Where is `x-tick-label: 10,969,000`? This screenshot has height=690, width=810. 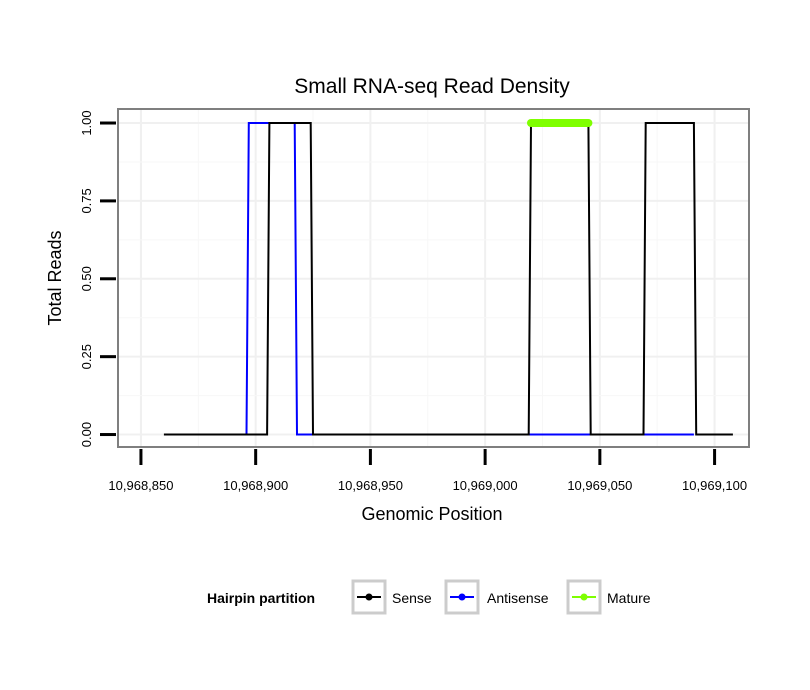
x-tick-label: 10,969,000 is located at coordinates (485, 485).